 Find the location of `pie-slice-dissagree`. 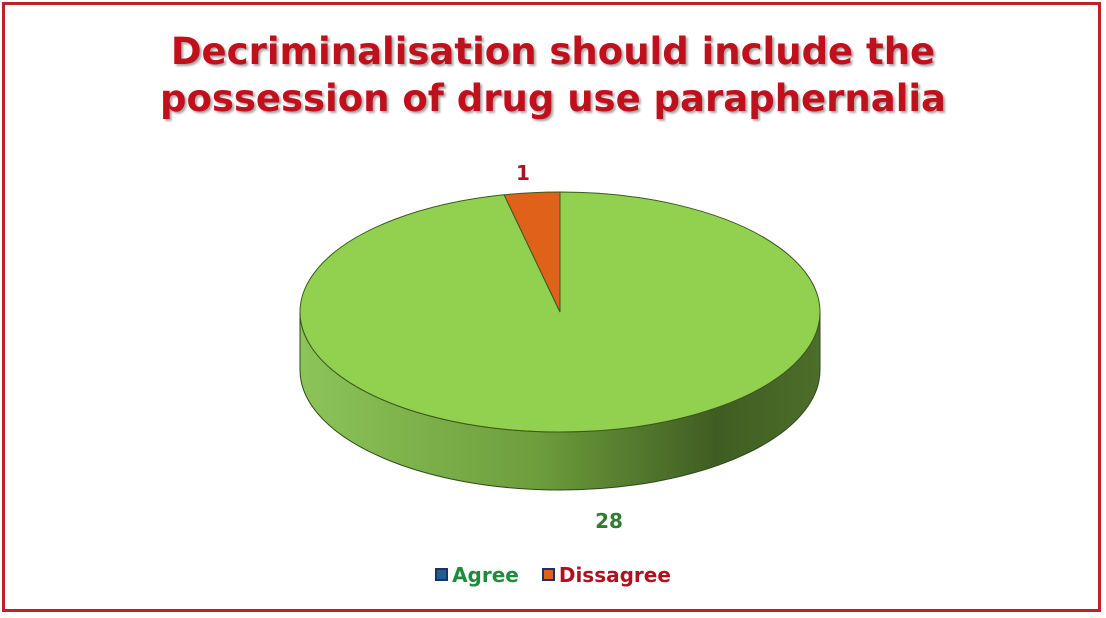

pie-slice-dissagree is located at coordinates (532, 252).